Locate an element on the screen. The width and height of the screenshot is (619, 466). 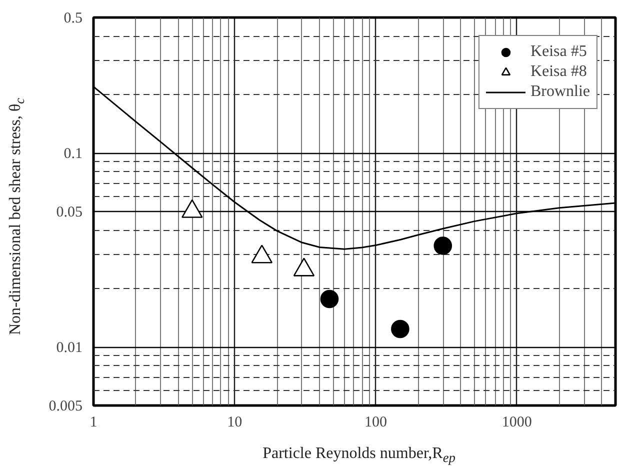
legend-label: Keisa #5 is located at coordinates (558, 52).